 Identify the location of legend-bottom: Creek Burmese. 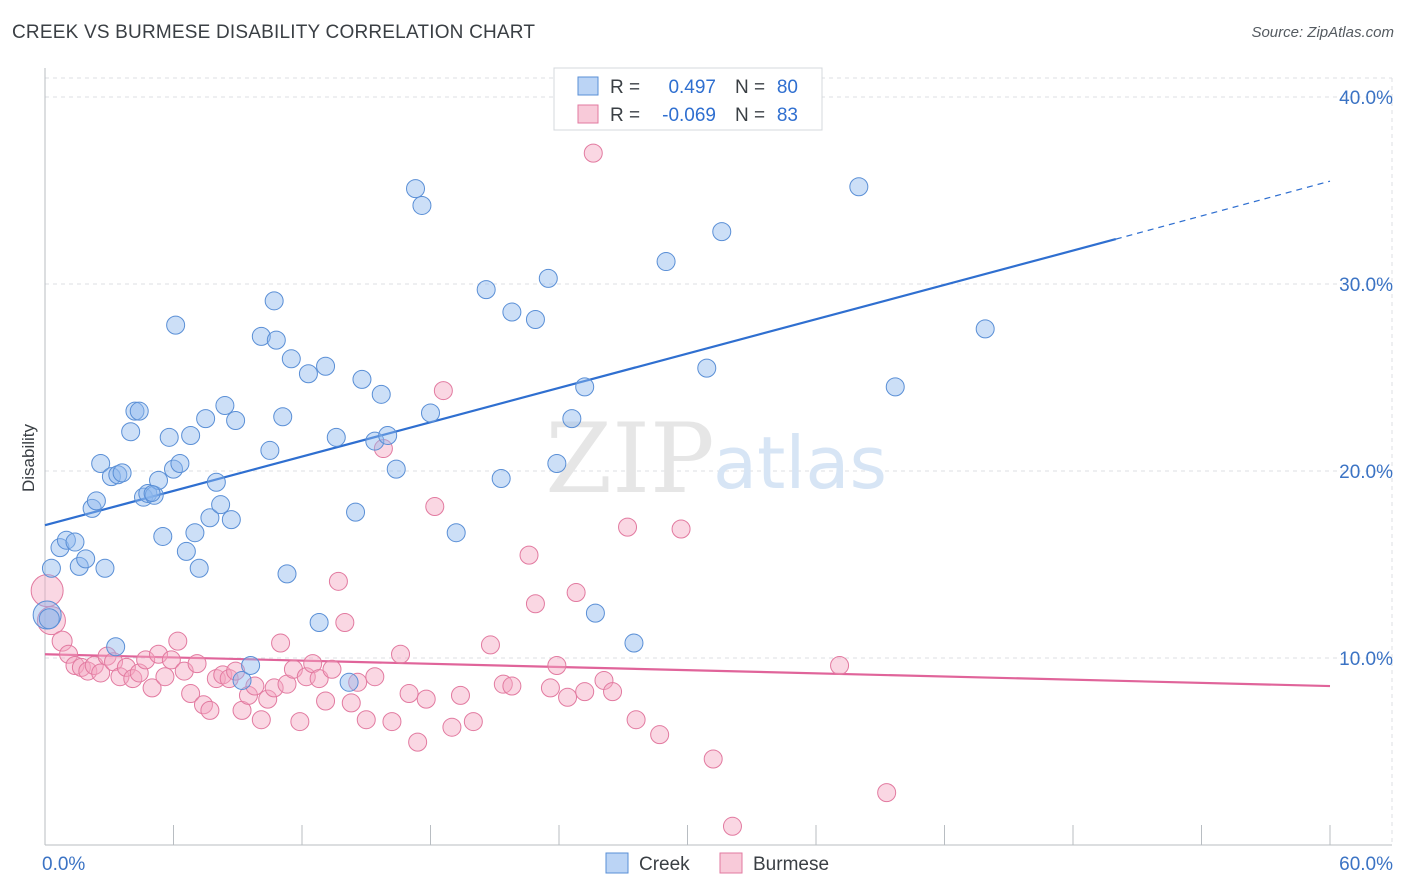
(717, 863).